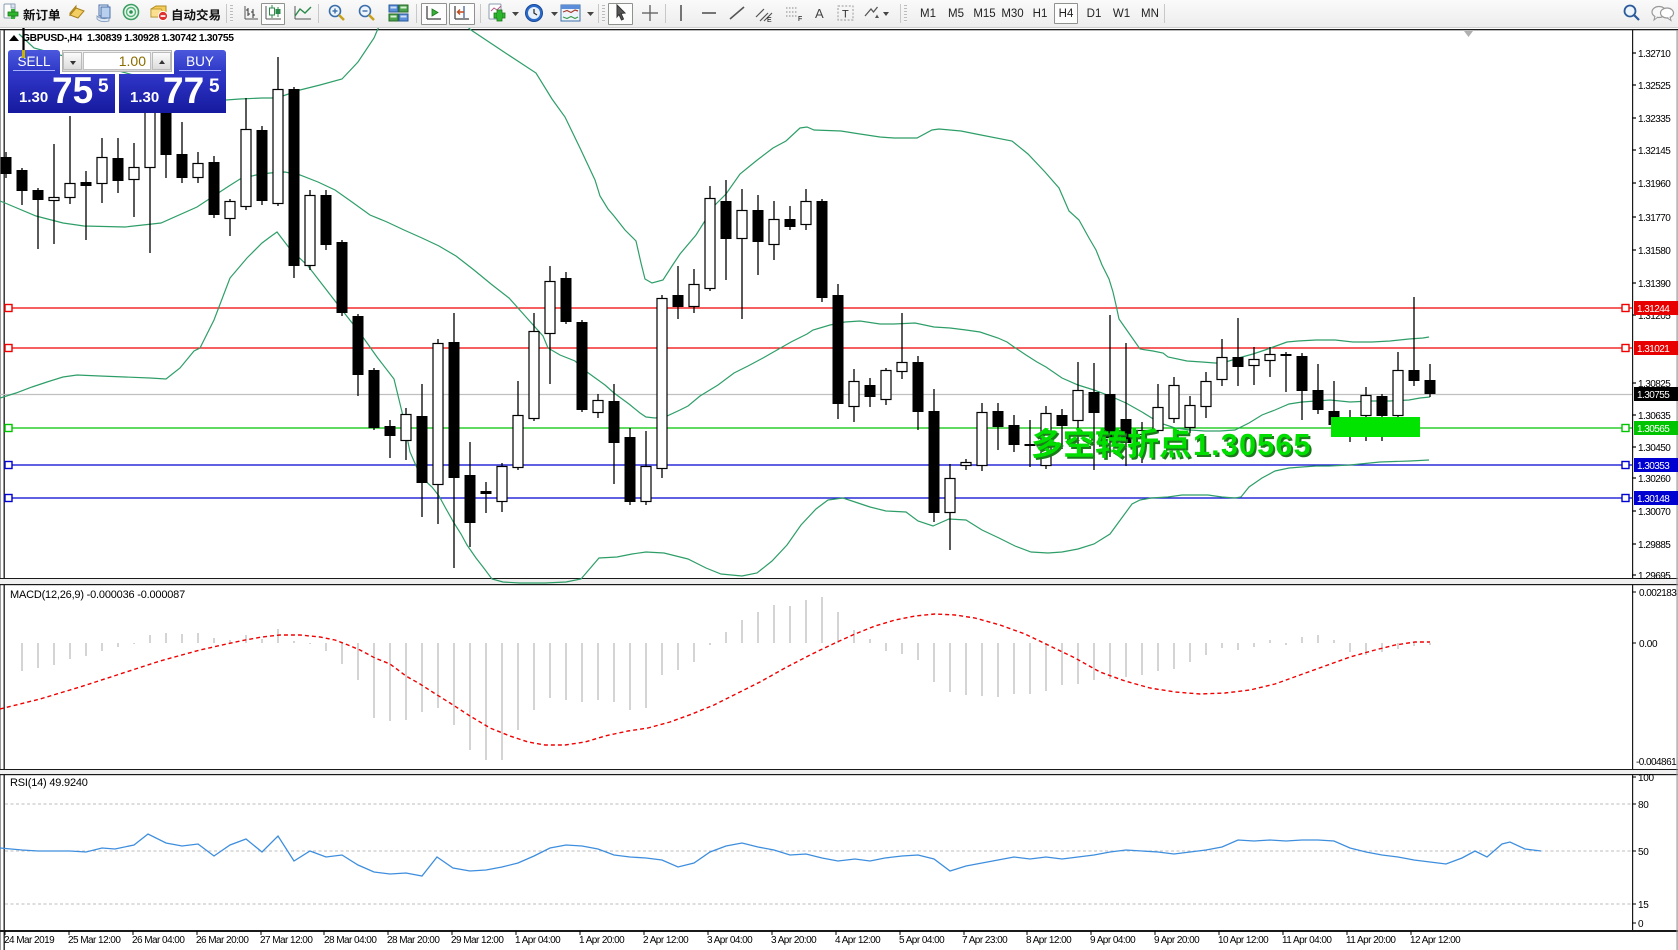  I want to click on svg-text: 5 Apr 04:00, so click(922, 940).